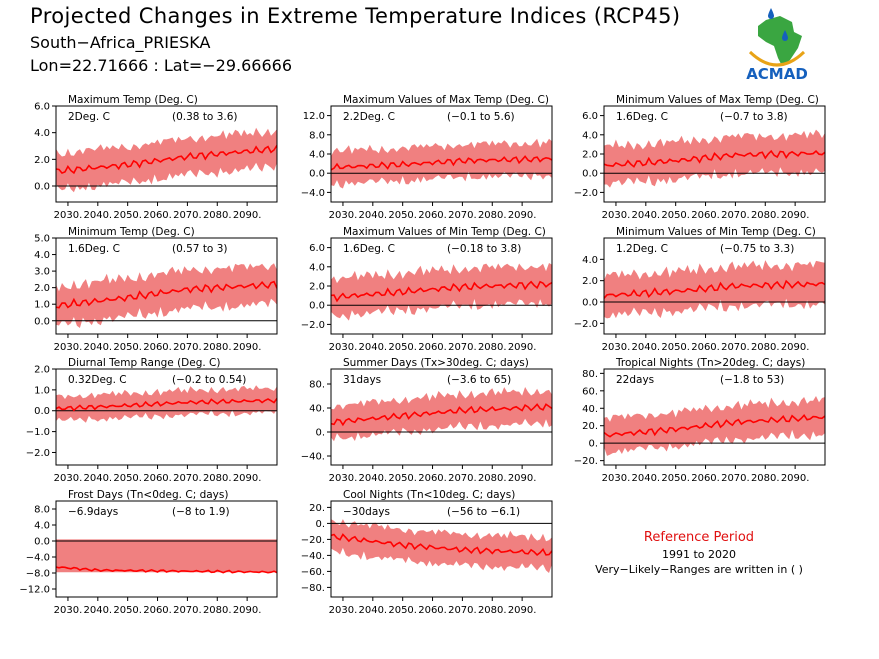 Image resolution: width=879 pixels, height=659 pixels. I want to click on africa-map-icon, so click(780, 41).